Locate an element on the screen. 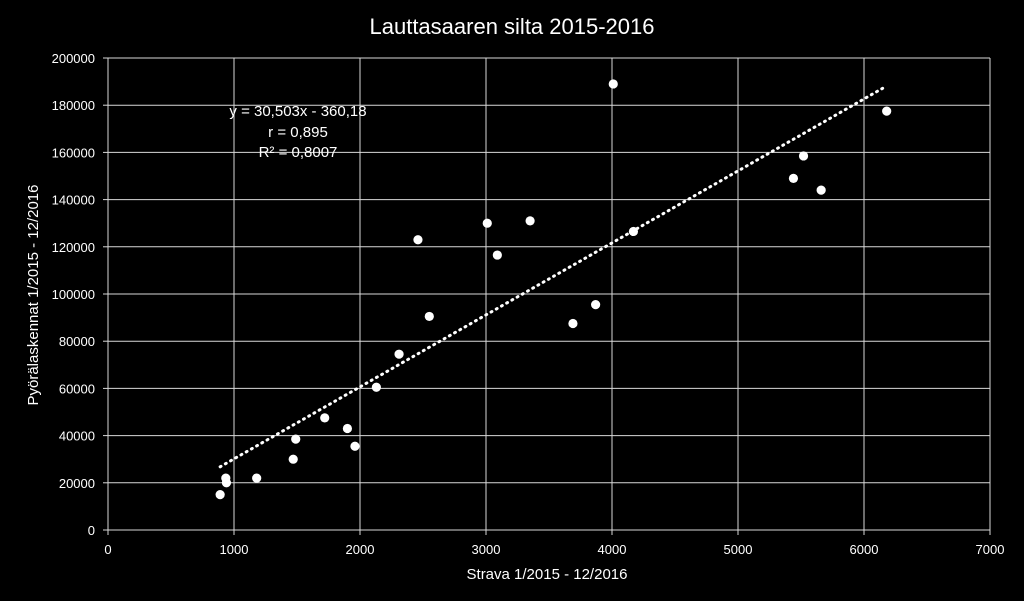  y-tick-label: 180000 is located at coordinates (73, 105).